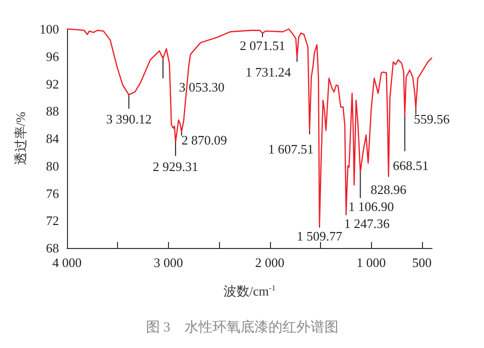 The width and height of the screenshot is (484, 348). What do you see at coordinates (422, 262) in the screenshot?
I see `x-tick-label: 500` at bounding box center [422, 262].